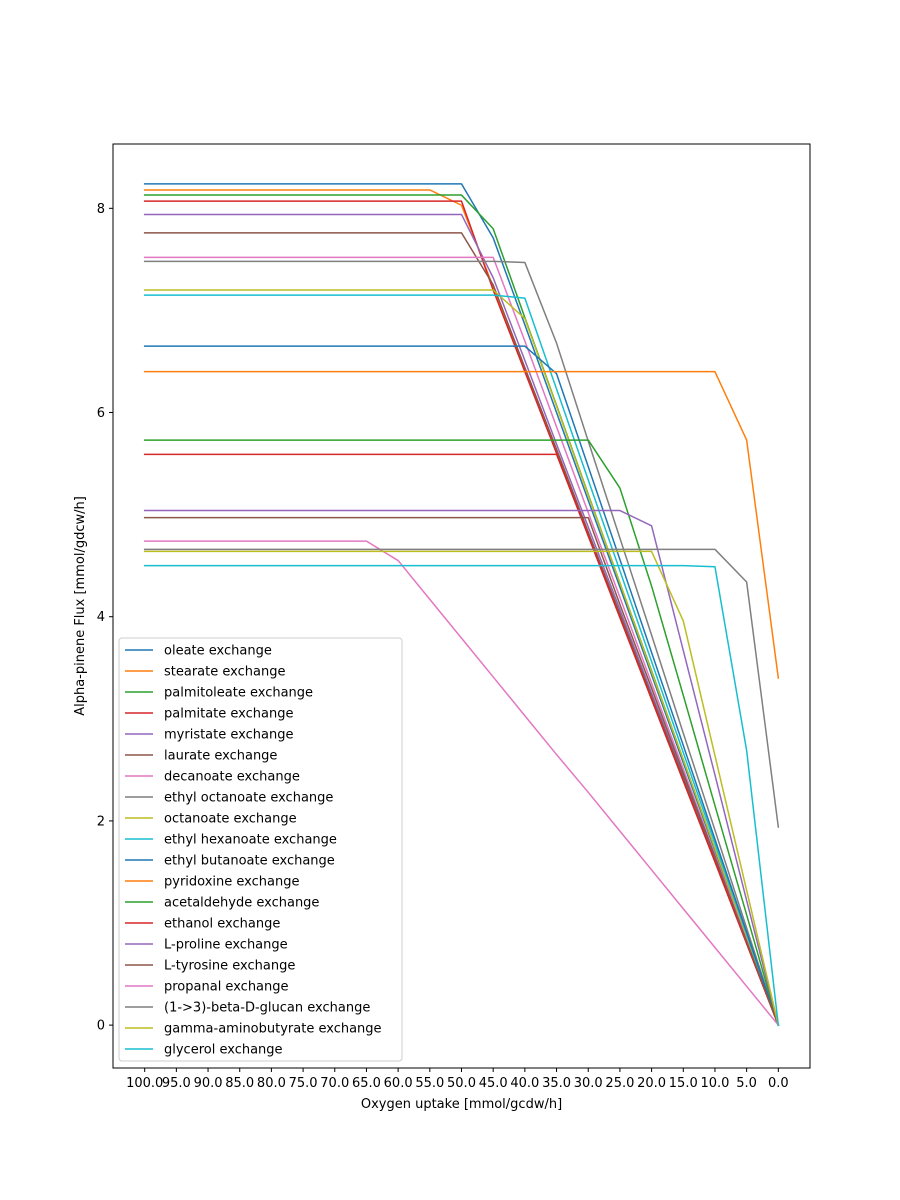 The height and width of the screenshot is (1200, 900). What do you see at coordinates (493, 1083) in the screenshot?
I see `x-tick-label: 45.0` at bounding box center [493, 1083].